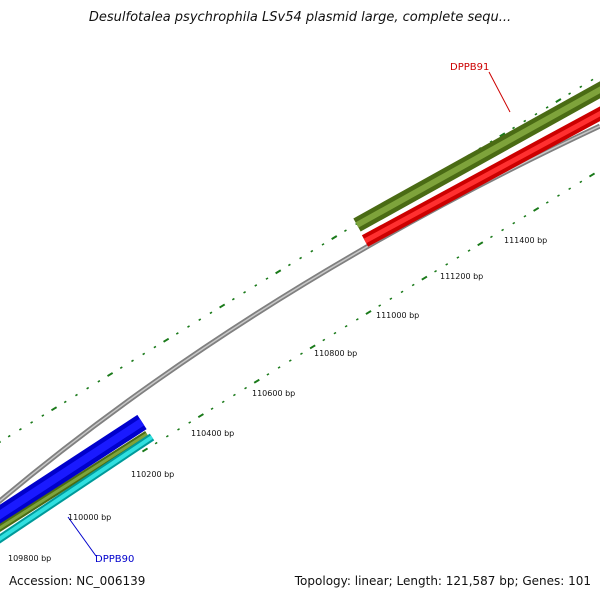 The width and height of the screenshot is (600, 600). What do you see at coordinates (29, 558) in the screenshot?
I see `scale-label: 109800 bp` at bounding box center [29, 558].